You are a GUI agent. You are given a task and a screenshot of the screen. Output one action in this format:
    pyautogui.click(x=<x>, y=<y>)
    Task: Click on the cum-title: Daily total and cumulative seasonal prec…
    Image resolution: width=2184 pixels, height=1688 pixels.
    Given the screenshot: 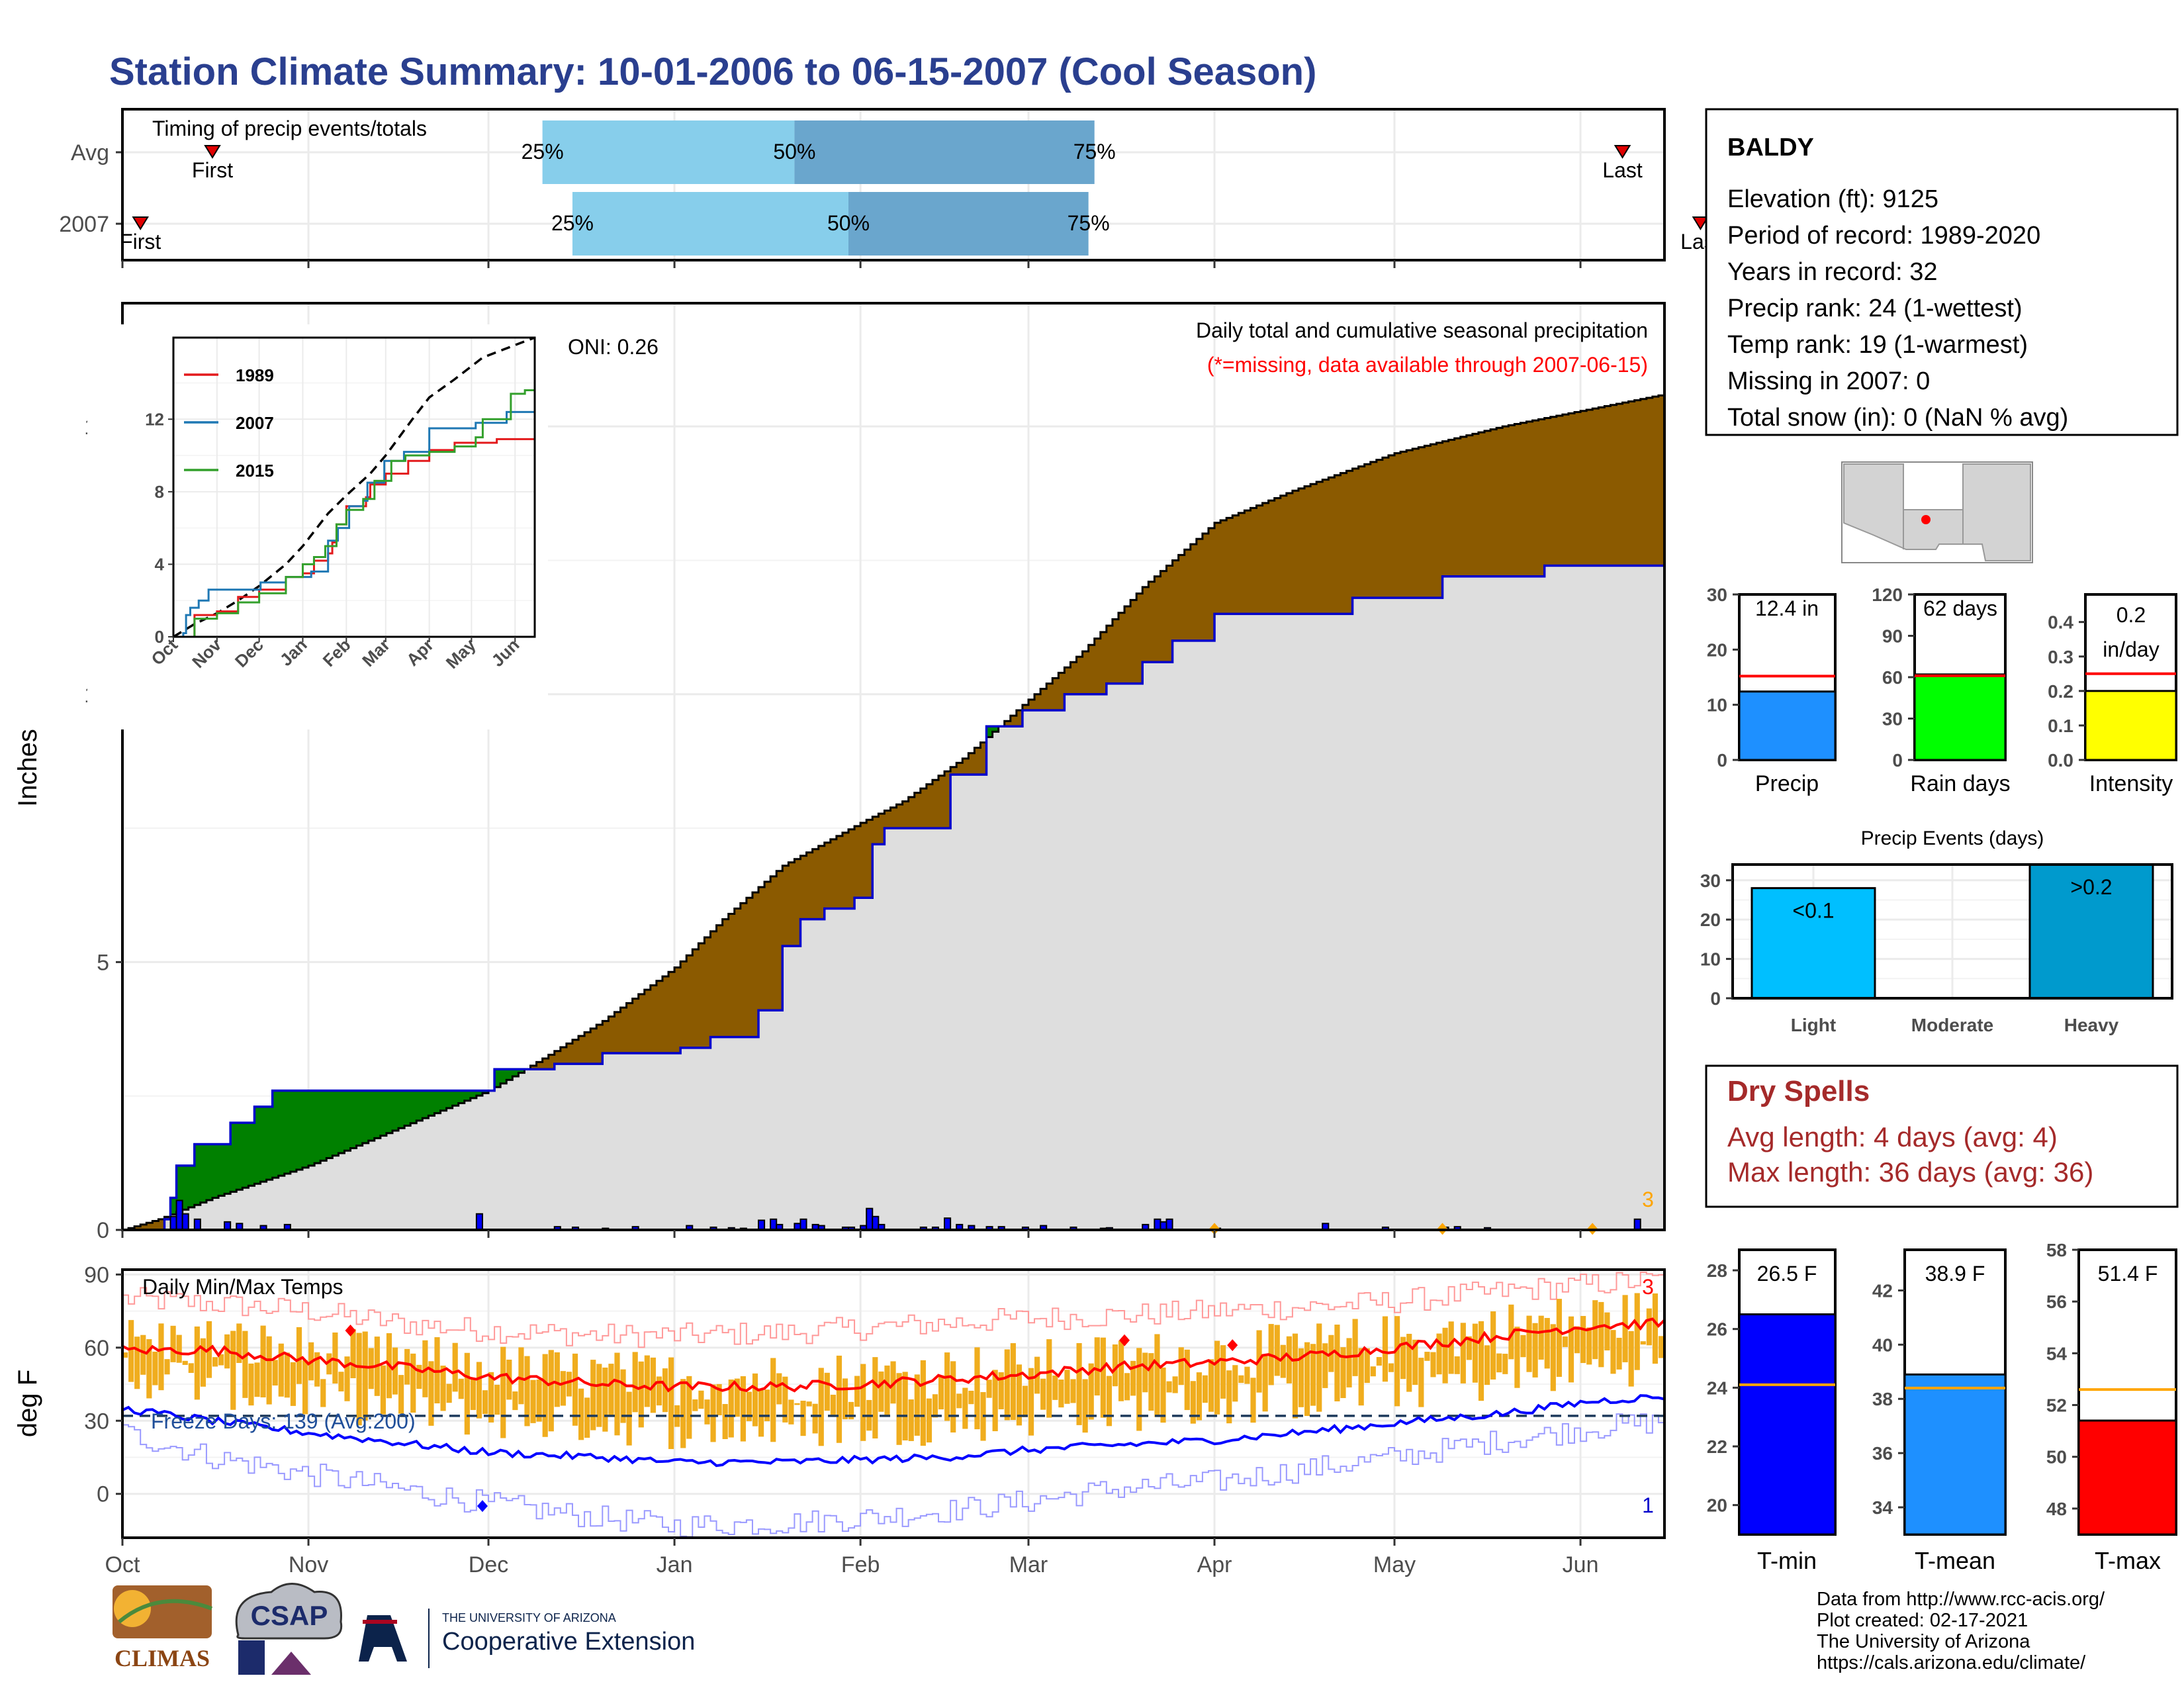 What is the action you would take?
    pyautogui.click(x=1422, y=330)
    